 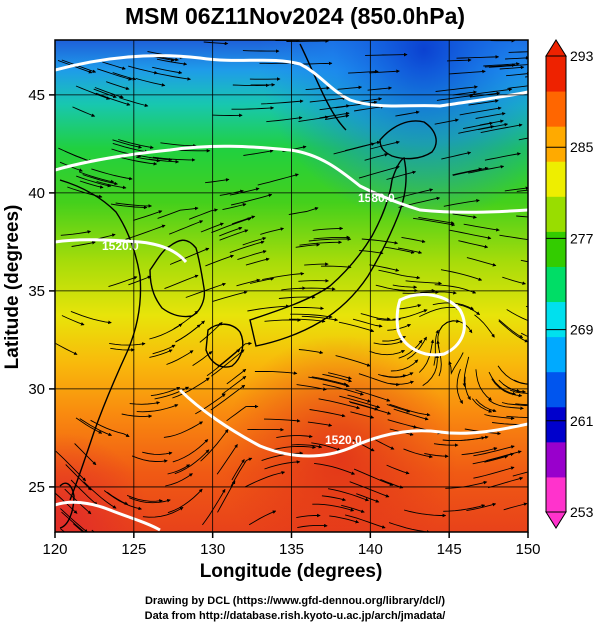 I want to click on y-tick-label: 25, so click(x=36, y=487).